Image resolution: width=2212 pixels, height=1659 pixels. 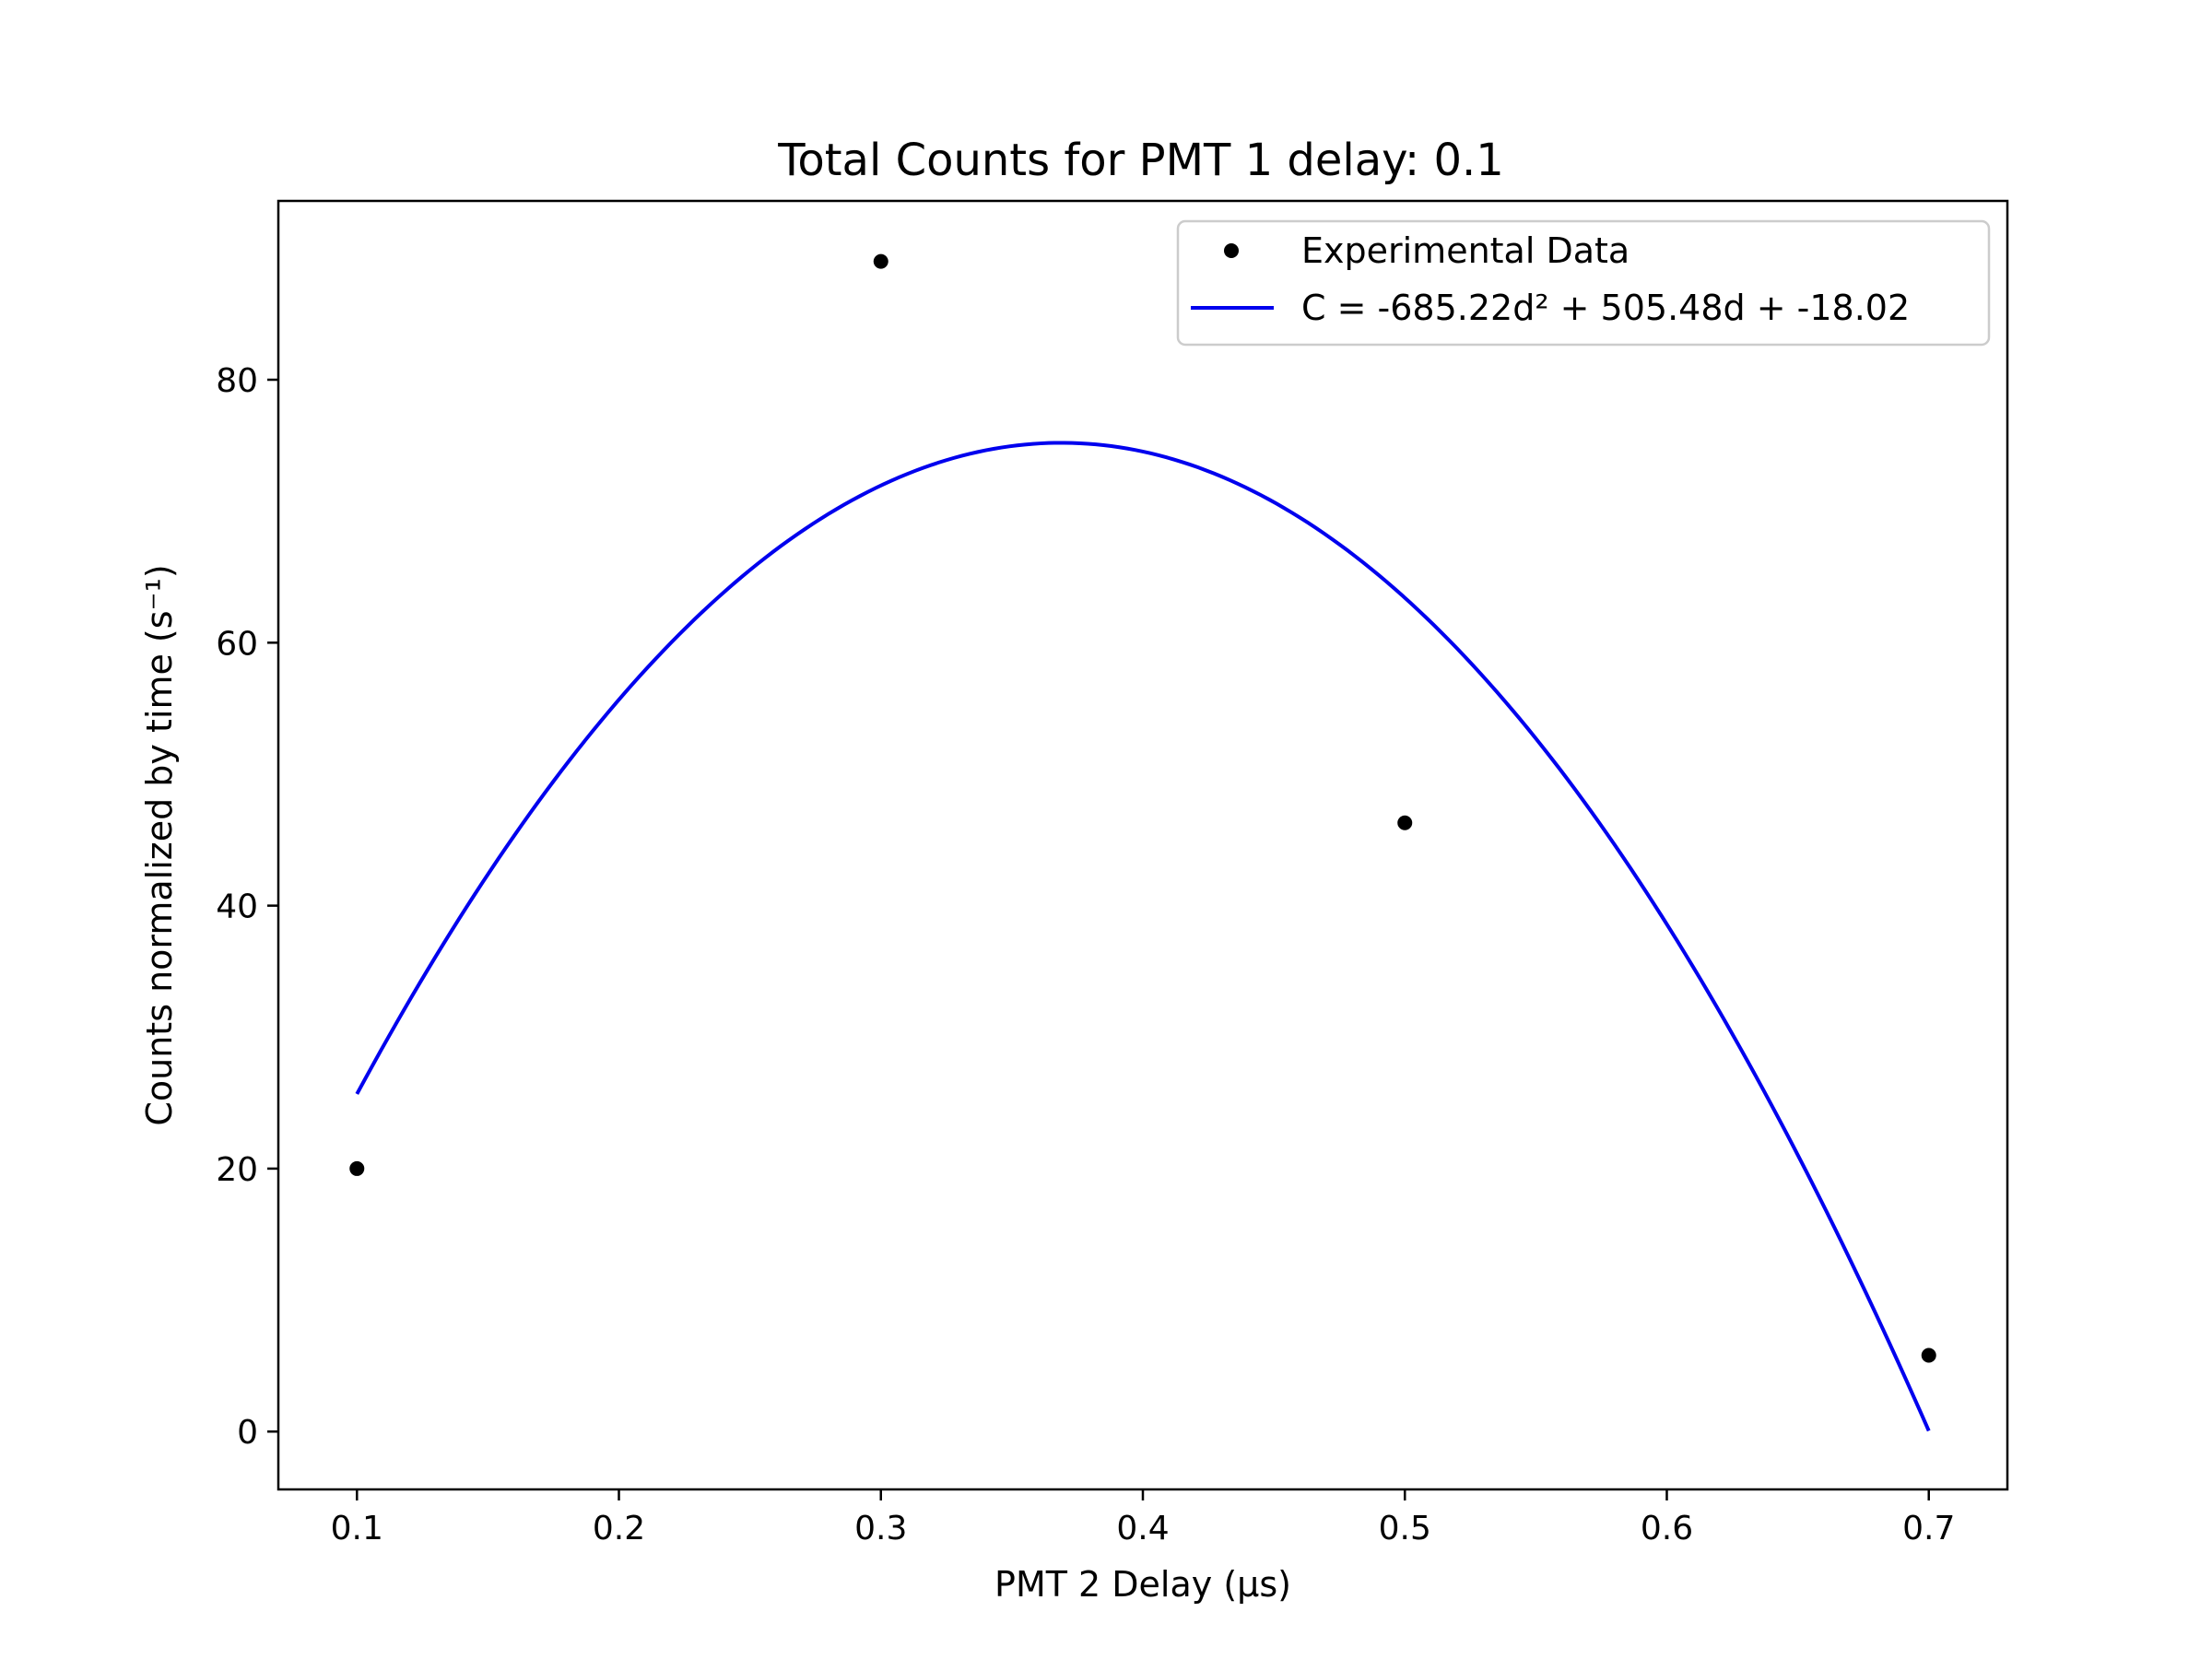 What do you see at coordinates (1928, 1528) in the screenshot?
I see `x-tick-label: 0.7` at bounding box center [1928, 1528].